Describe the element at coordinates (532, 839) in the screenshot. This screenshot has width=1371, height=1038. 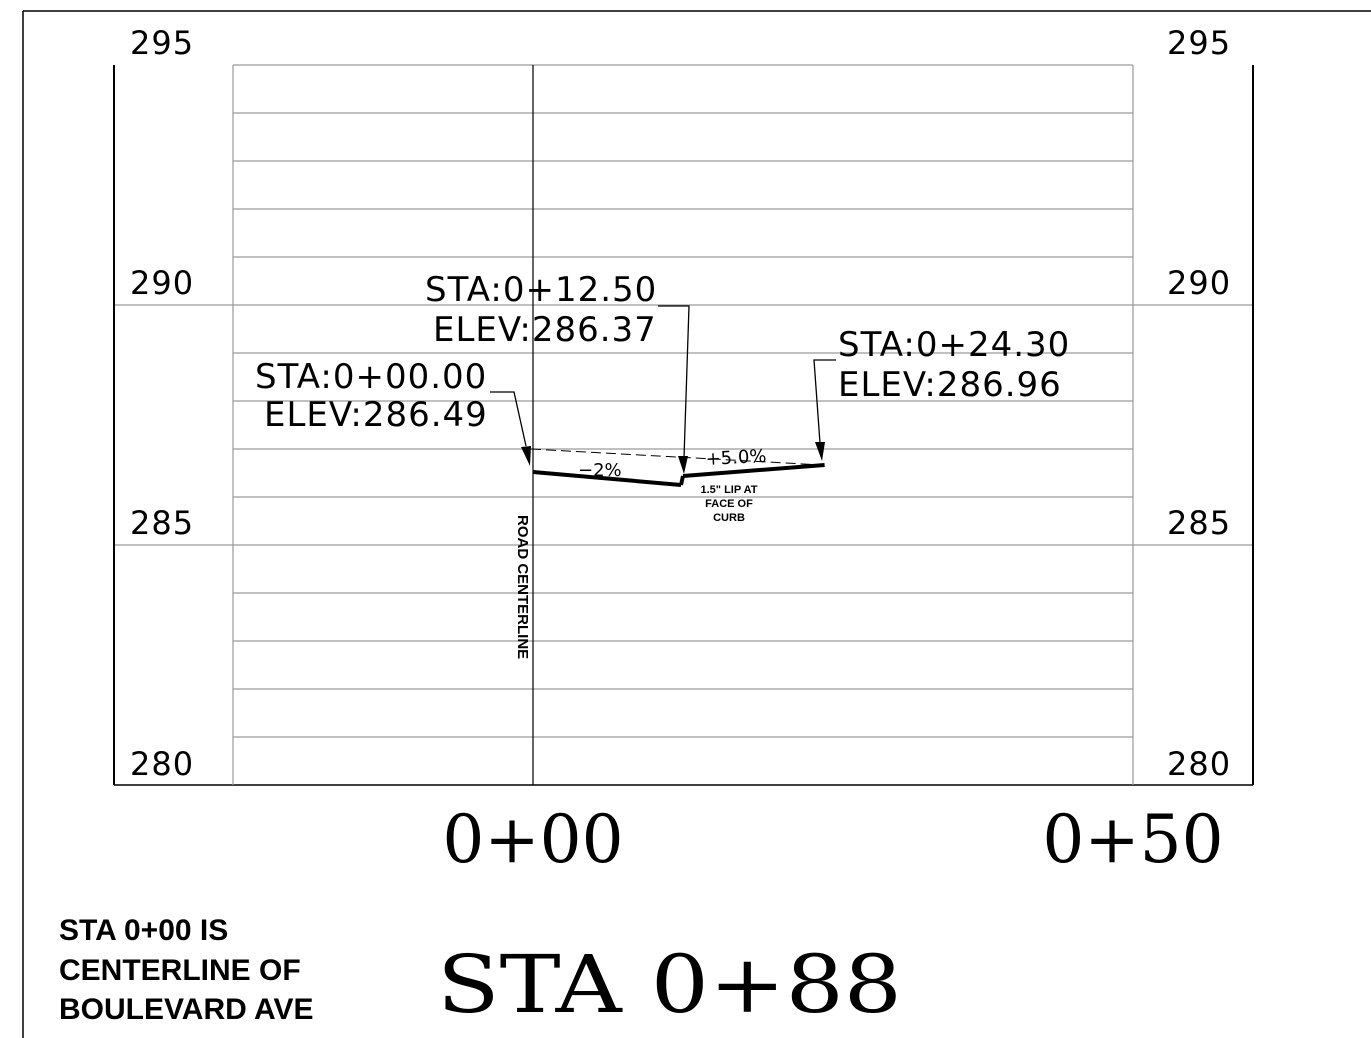
I see `station-label-0-00: 0+00` at that location.